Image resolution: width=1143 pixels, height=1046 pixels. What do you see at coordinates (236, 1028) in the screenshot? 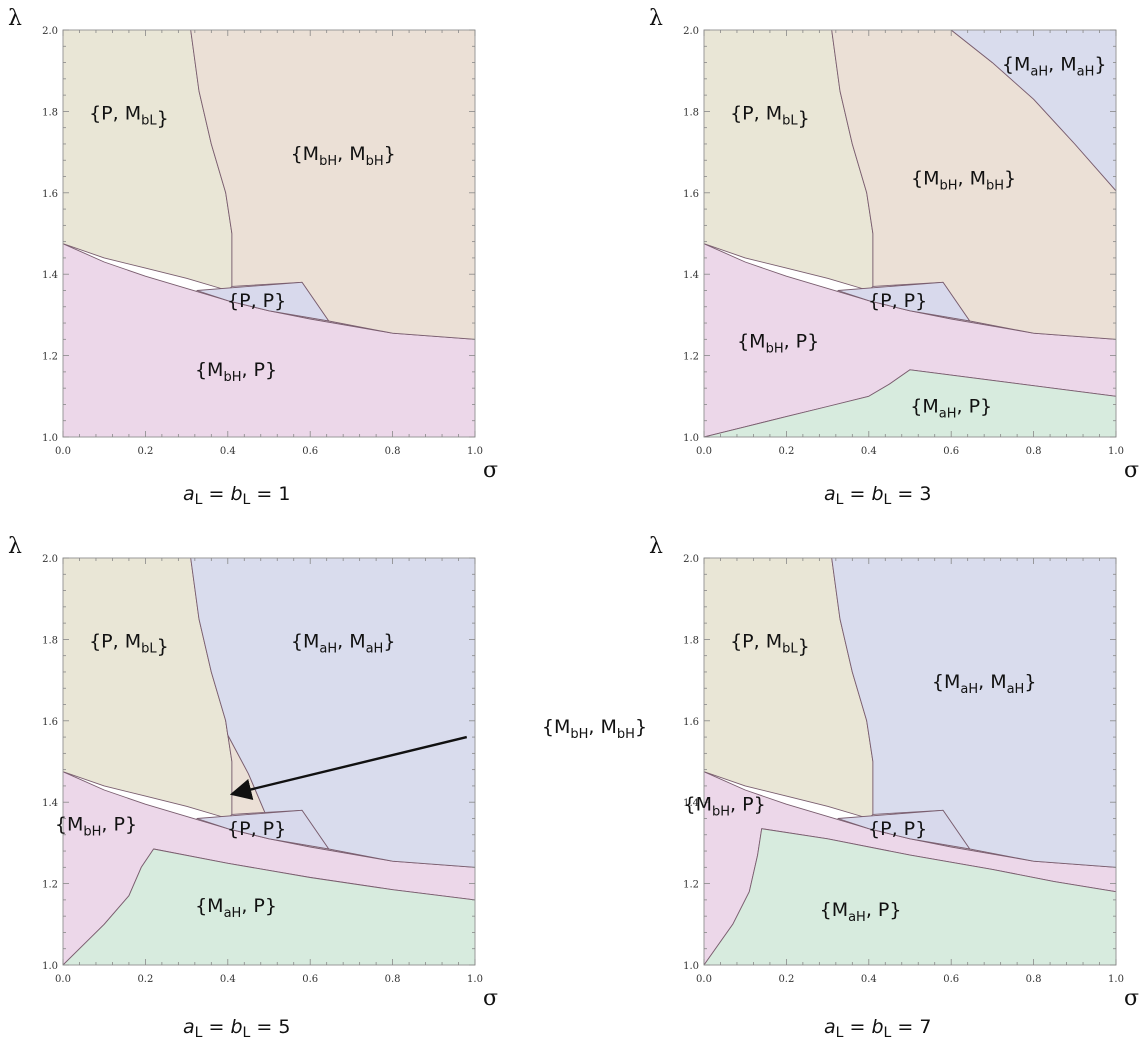
I see `panel-caption: aL = bL = 5` at bounding box center [236, 1028].